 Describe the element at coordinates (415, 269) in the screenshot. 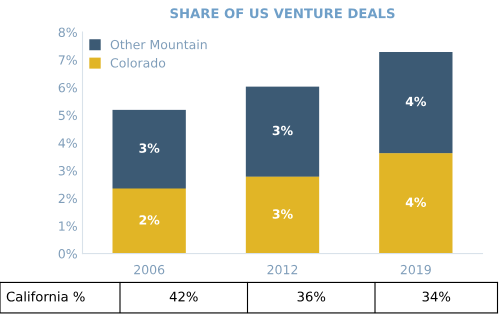

I see `x-tick-label: 2019` at that location.